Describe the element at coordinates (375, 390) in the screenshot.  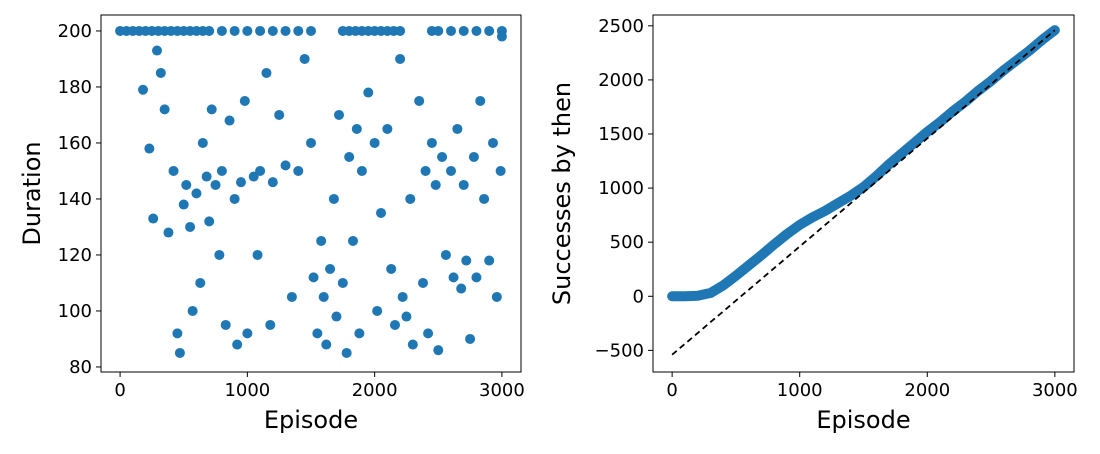
I see `x-tick-label: 2000` at that location.